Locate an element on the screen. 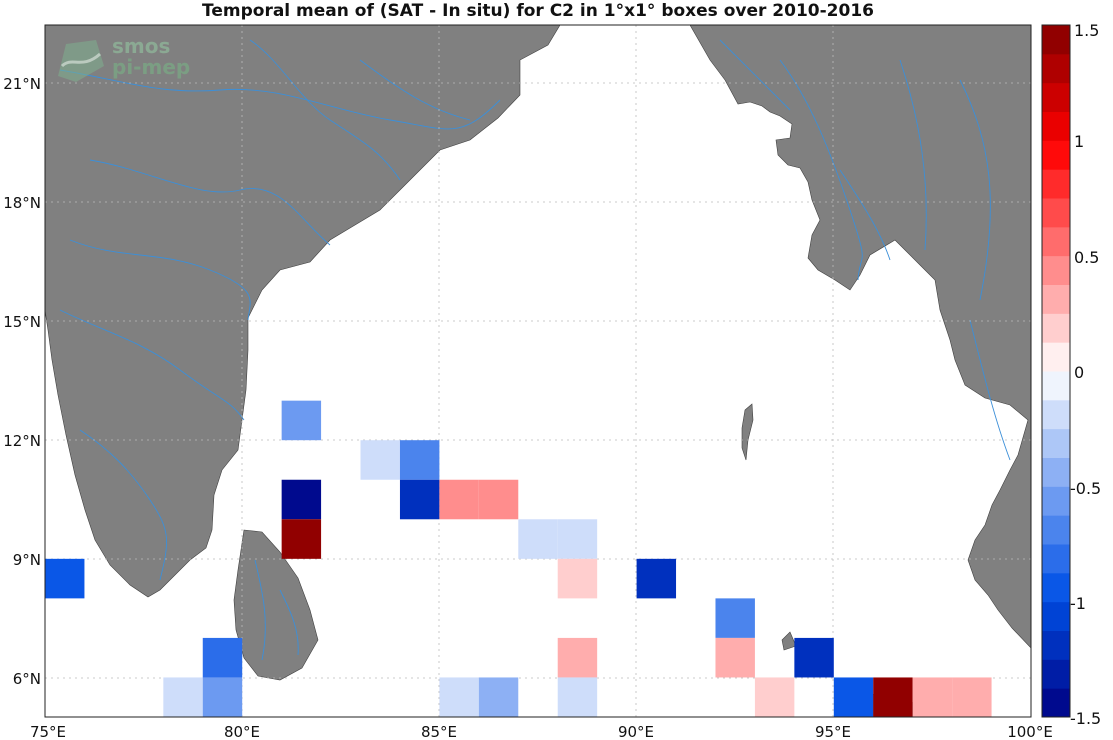 The height and width of the screenshot is (740, 1113). y-tick-label: 12°N is located at coordinates (22, 441).